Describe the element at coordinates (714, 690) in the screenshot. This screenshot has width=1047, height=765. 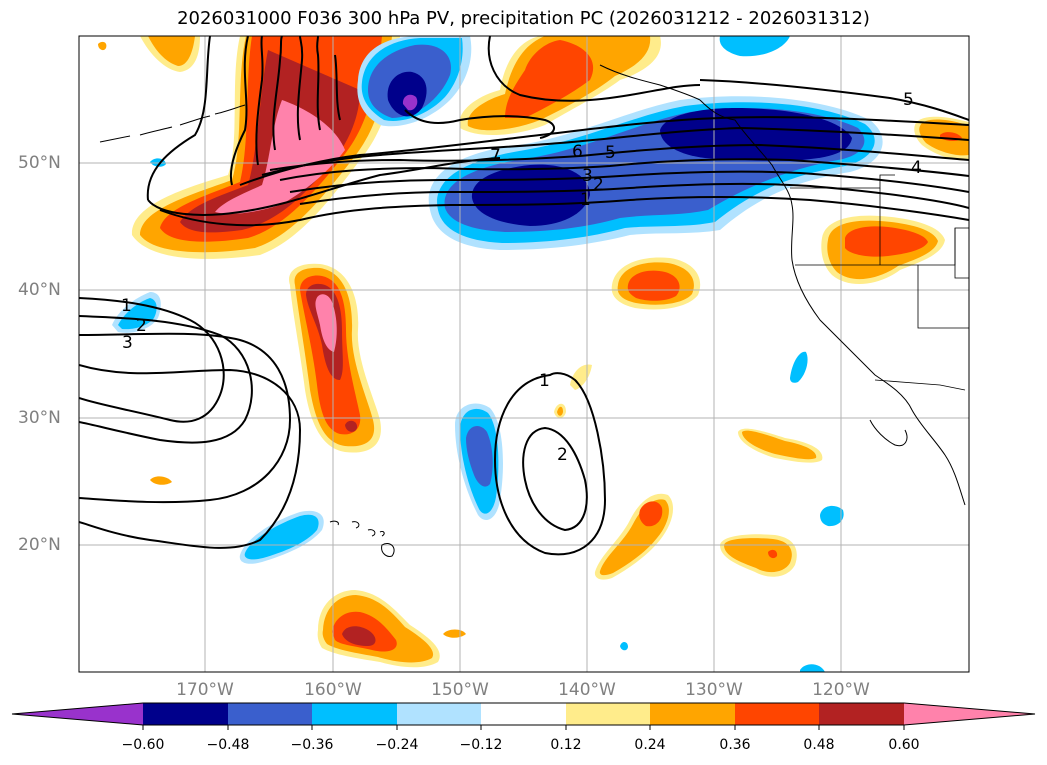
I see `lon-label: 130°W` at that location.